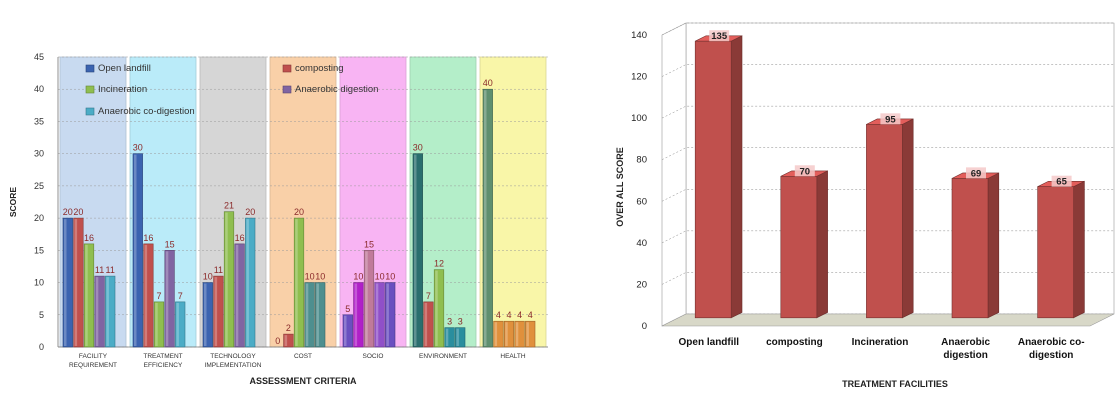 The width and height of the screenshot is (1116, 396). Describe the element at coordinates (99, 270) in the screenshot. I see `data-label: 11` at that location.